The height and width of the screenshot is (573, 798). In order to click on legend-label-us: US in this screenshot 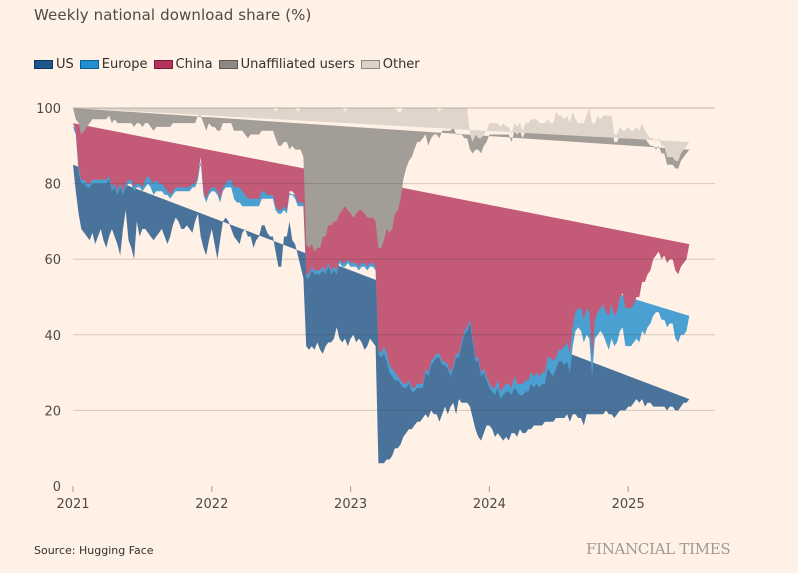, I will do `click(65, 64)`.